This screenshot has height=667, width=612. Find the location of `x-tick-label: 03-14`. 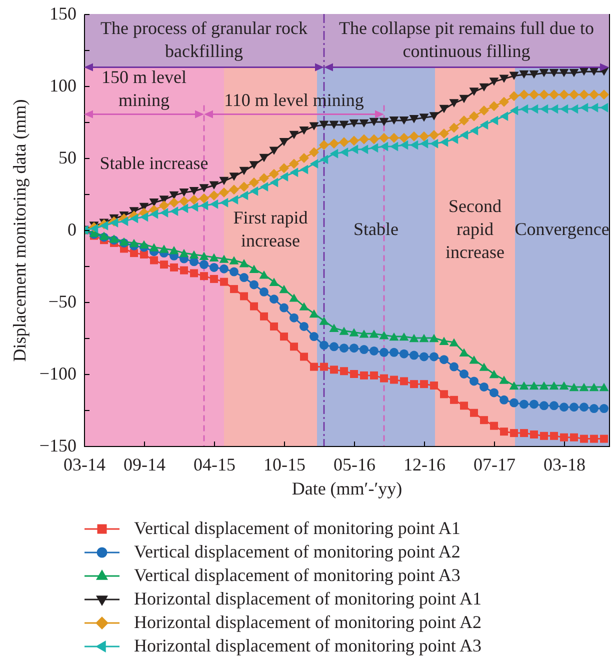

x-tick-label: 03-14 is located at coordinates (85, 464).